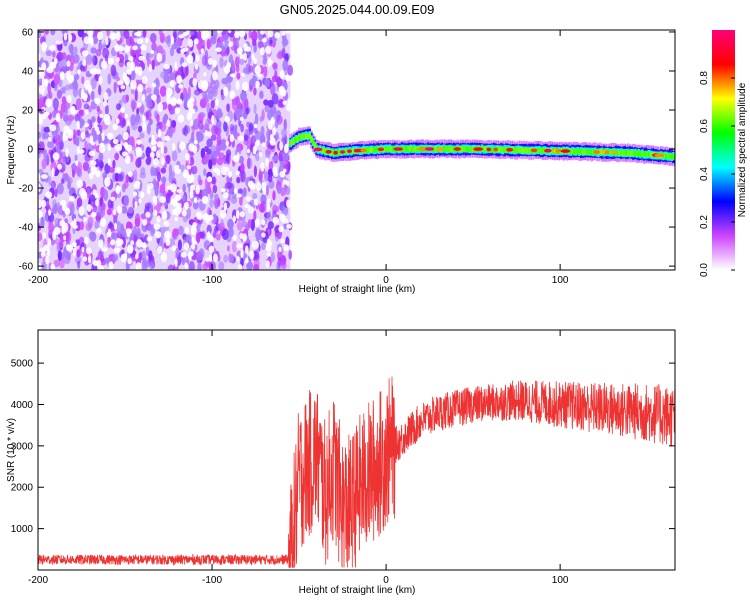 The height and width of the screenshot is (600, 750). Describe the element at coordinates (22, 529) in the screenshot. I see `y-tick-label: 1000` at that location.